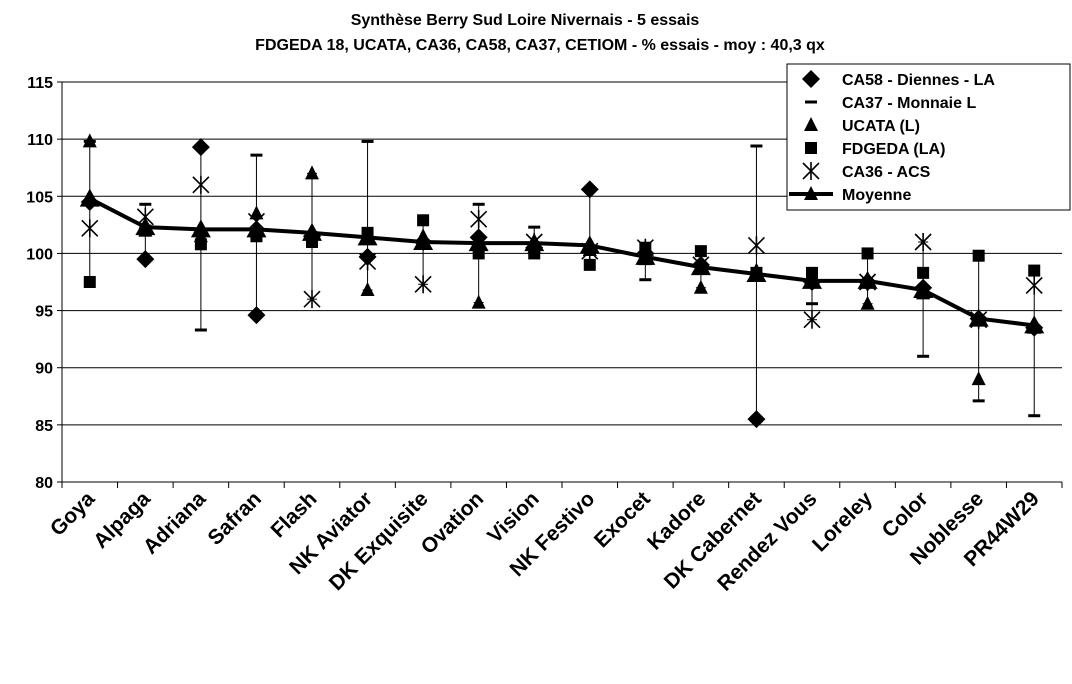 This screenshot has width=1072, height=684. Describe the element at coordinates (40, 140) in the screenshot. I see `y-tick-label: 110` at that location.